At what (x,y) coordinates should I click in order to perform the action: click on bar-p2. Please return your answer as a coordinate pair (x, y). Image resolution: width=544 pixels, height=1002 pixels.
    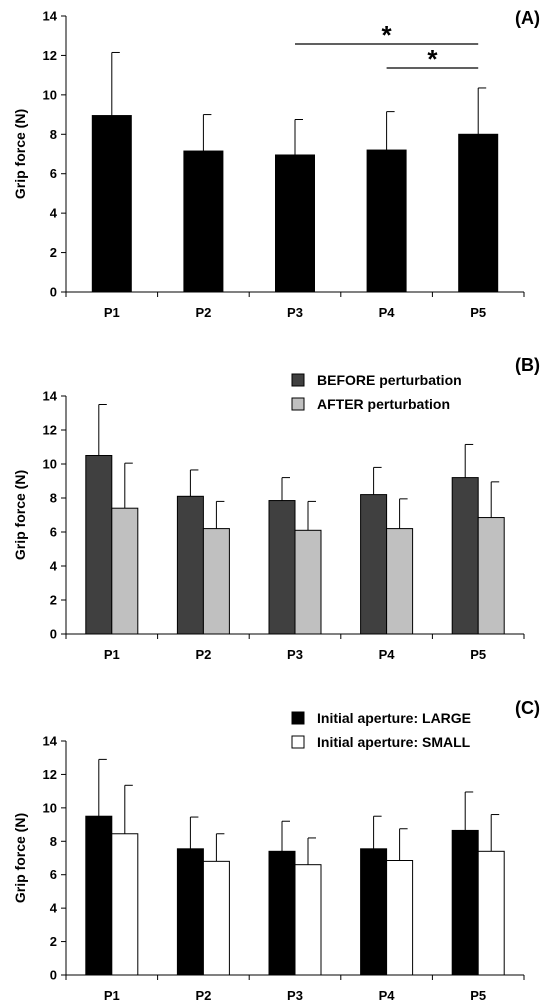
    Looking at the image, I should click on (203, 221).